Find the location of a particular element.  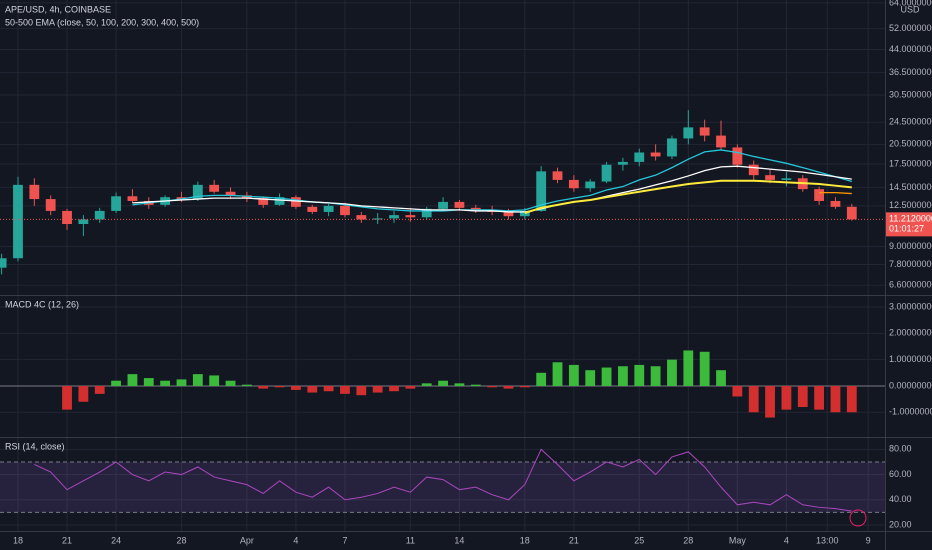

last-price-box is located at coordinates (909, 224).